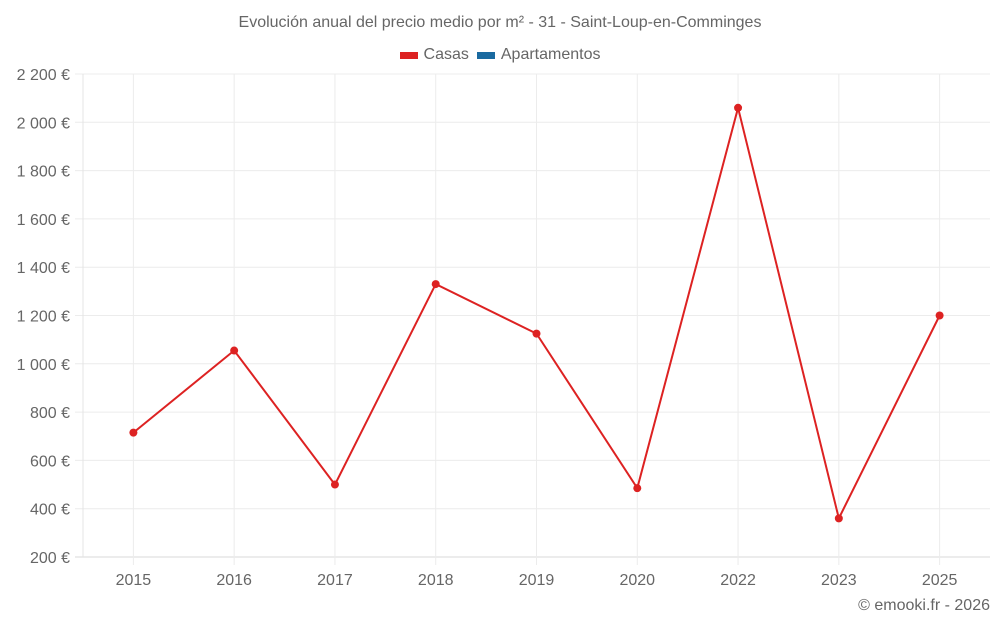 This screenshot has height=625, width=1000. Describe the element at coordinates (50, 558) in the screenshot. I see `y-tick-label: 200 €` at that location.